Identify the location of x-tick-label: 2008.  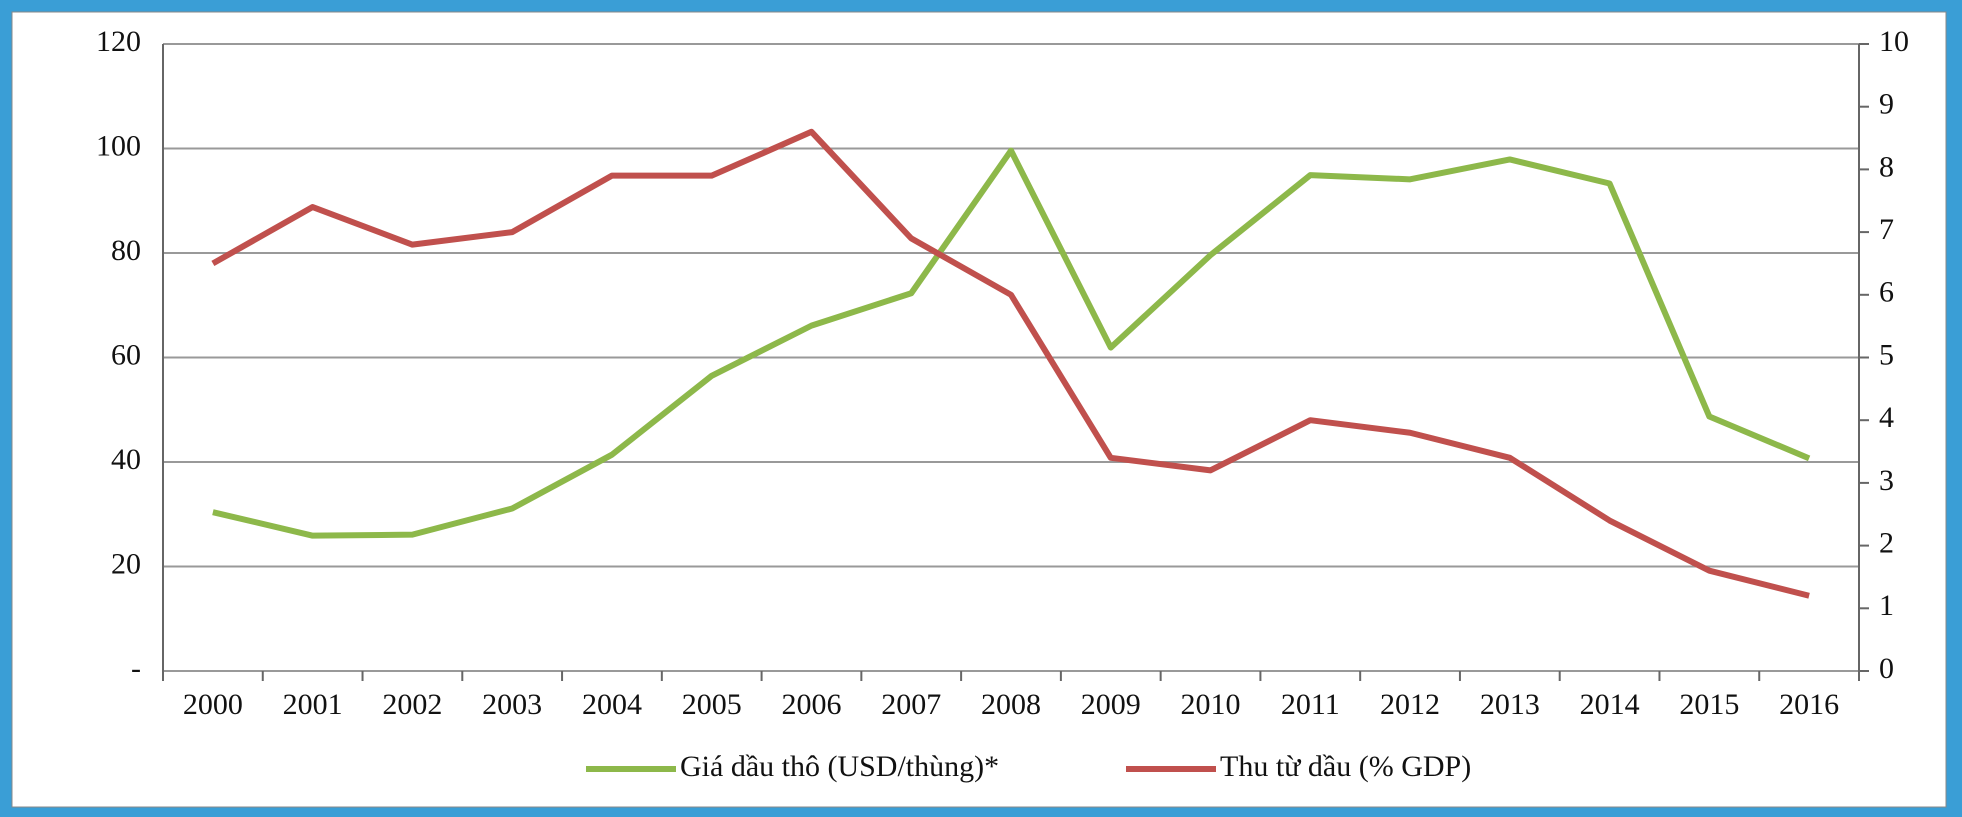
(1011, 704).